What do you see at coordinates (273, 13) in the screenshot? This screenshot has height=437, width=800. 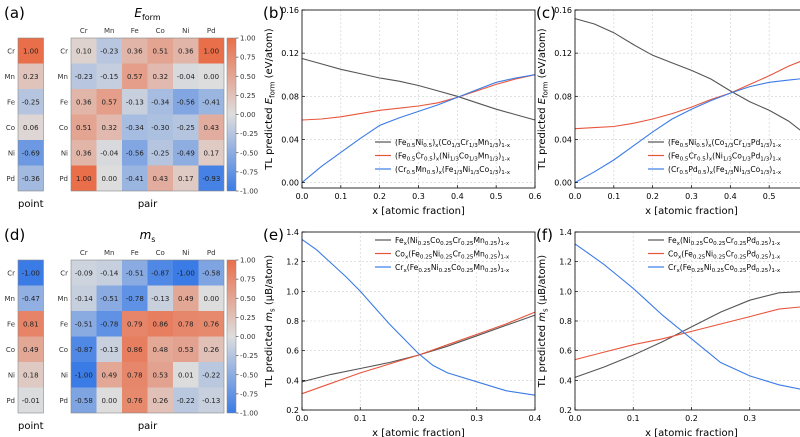 I see `panel-label: (b)` at bounding box center [273, 13].